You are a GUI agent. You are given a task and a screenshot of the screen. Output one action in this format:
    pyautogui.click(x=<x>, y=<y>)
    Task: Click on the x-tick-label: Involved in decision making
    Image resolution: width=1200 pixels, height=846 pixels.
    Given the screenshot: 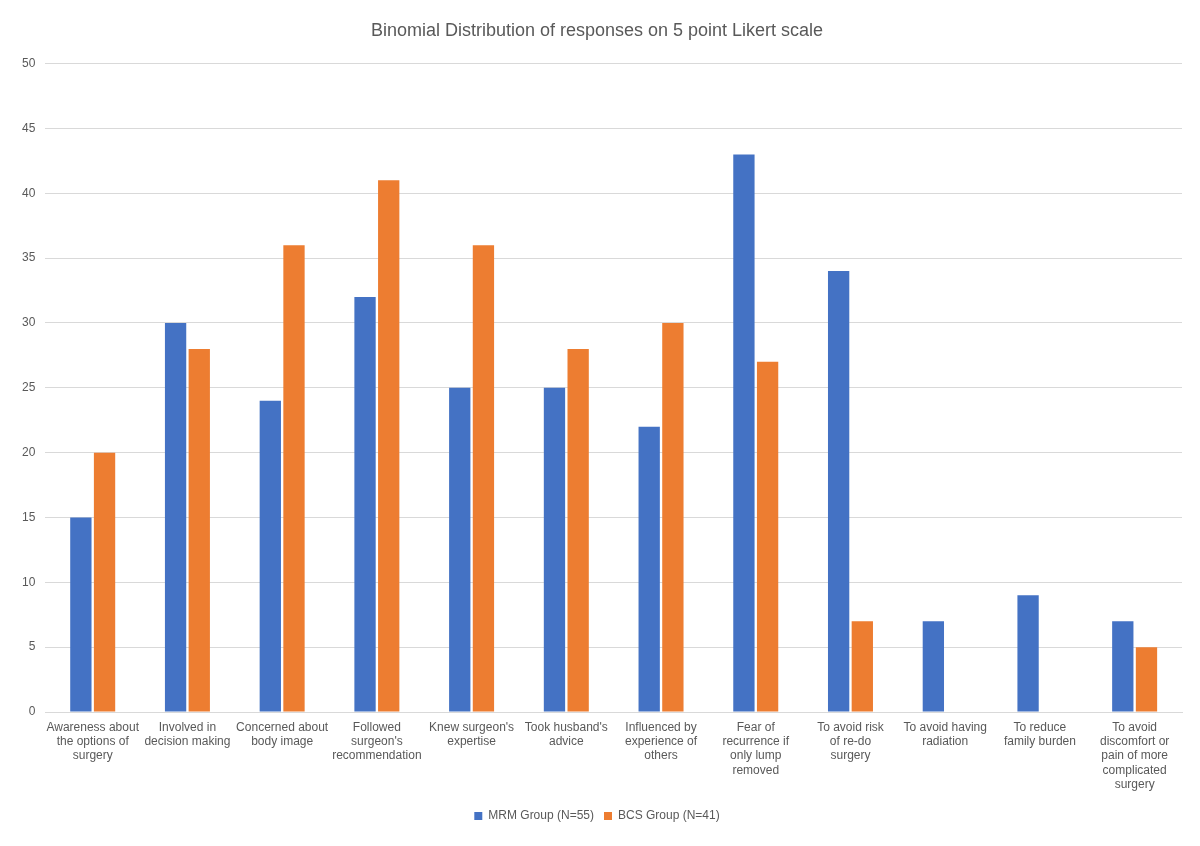 What is the action you would take?
    pyautogui.click(x=187, y=733)
    